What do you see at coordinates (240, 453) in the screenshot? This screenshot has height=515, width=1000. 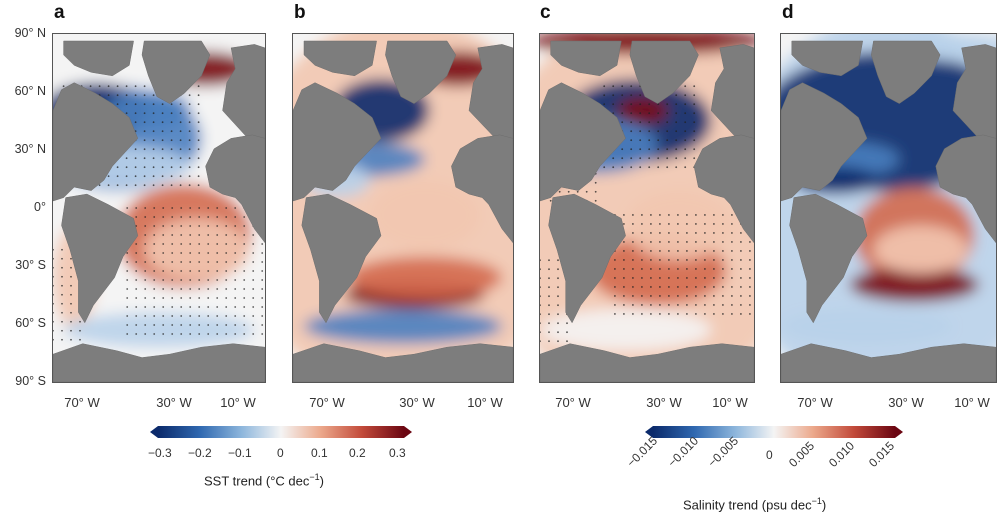 I see `sst-tick-label: −0.1` at bounding box center [240, 453].